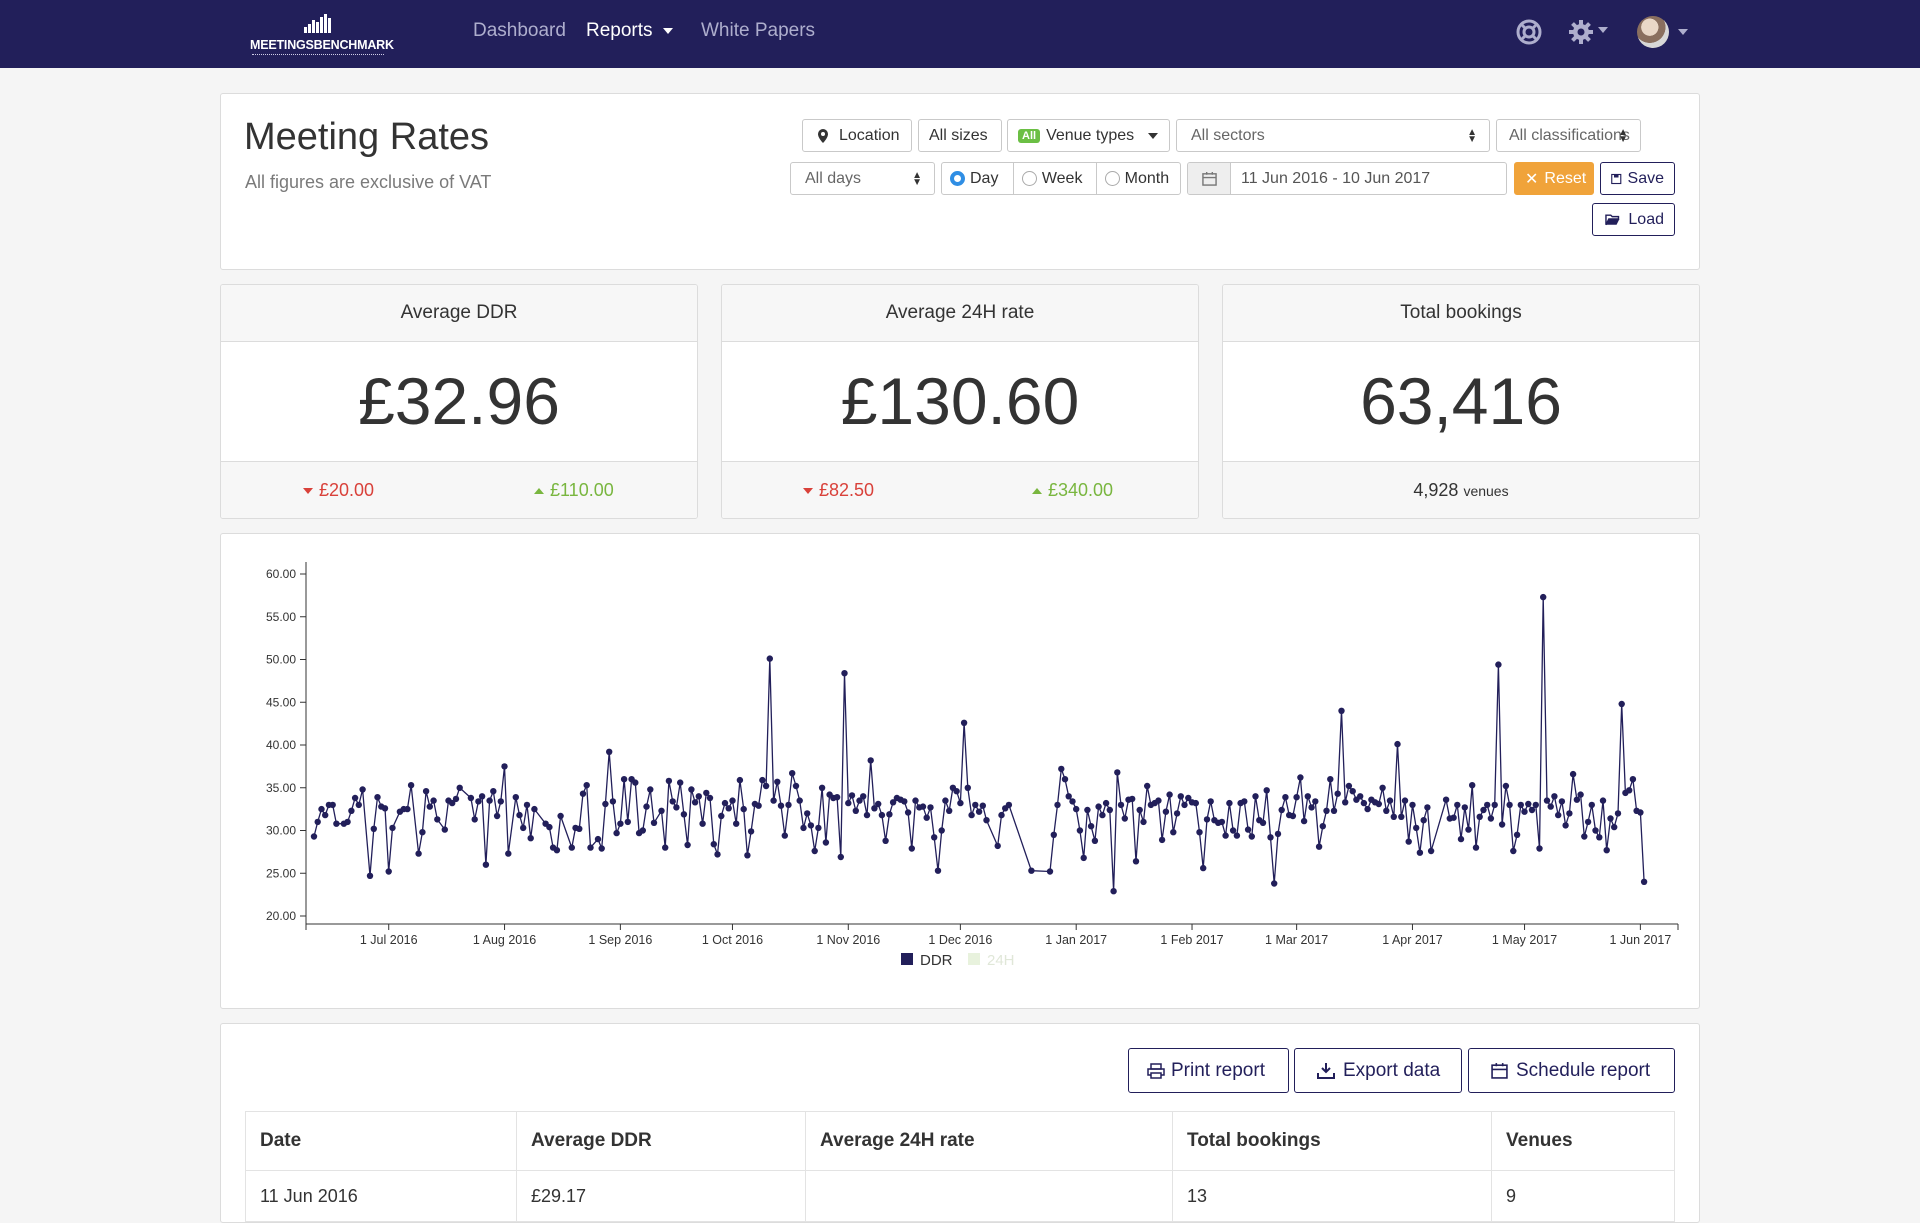 Image resolution: width=1920 pixels, height=1223 pixels. What do you see at coordinates (1583, 1196) in the screenshot?
I see `cell-venues: 9` at bounding box center [1583, 1196].